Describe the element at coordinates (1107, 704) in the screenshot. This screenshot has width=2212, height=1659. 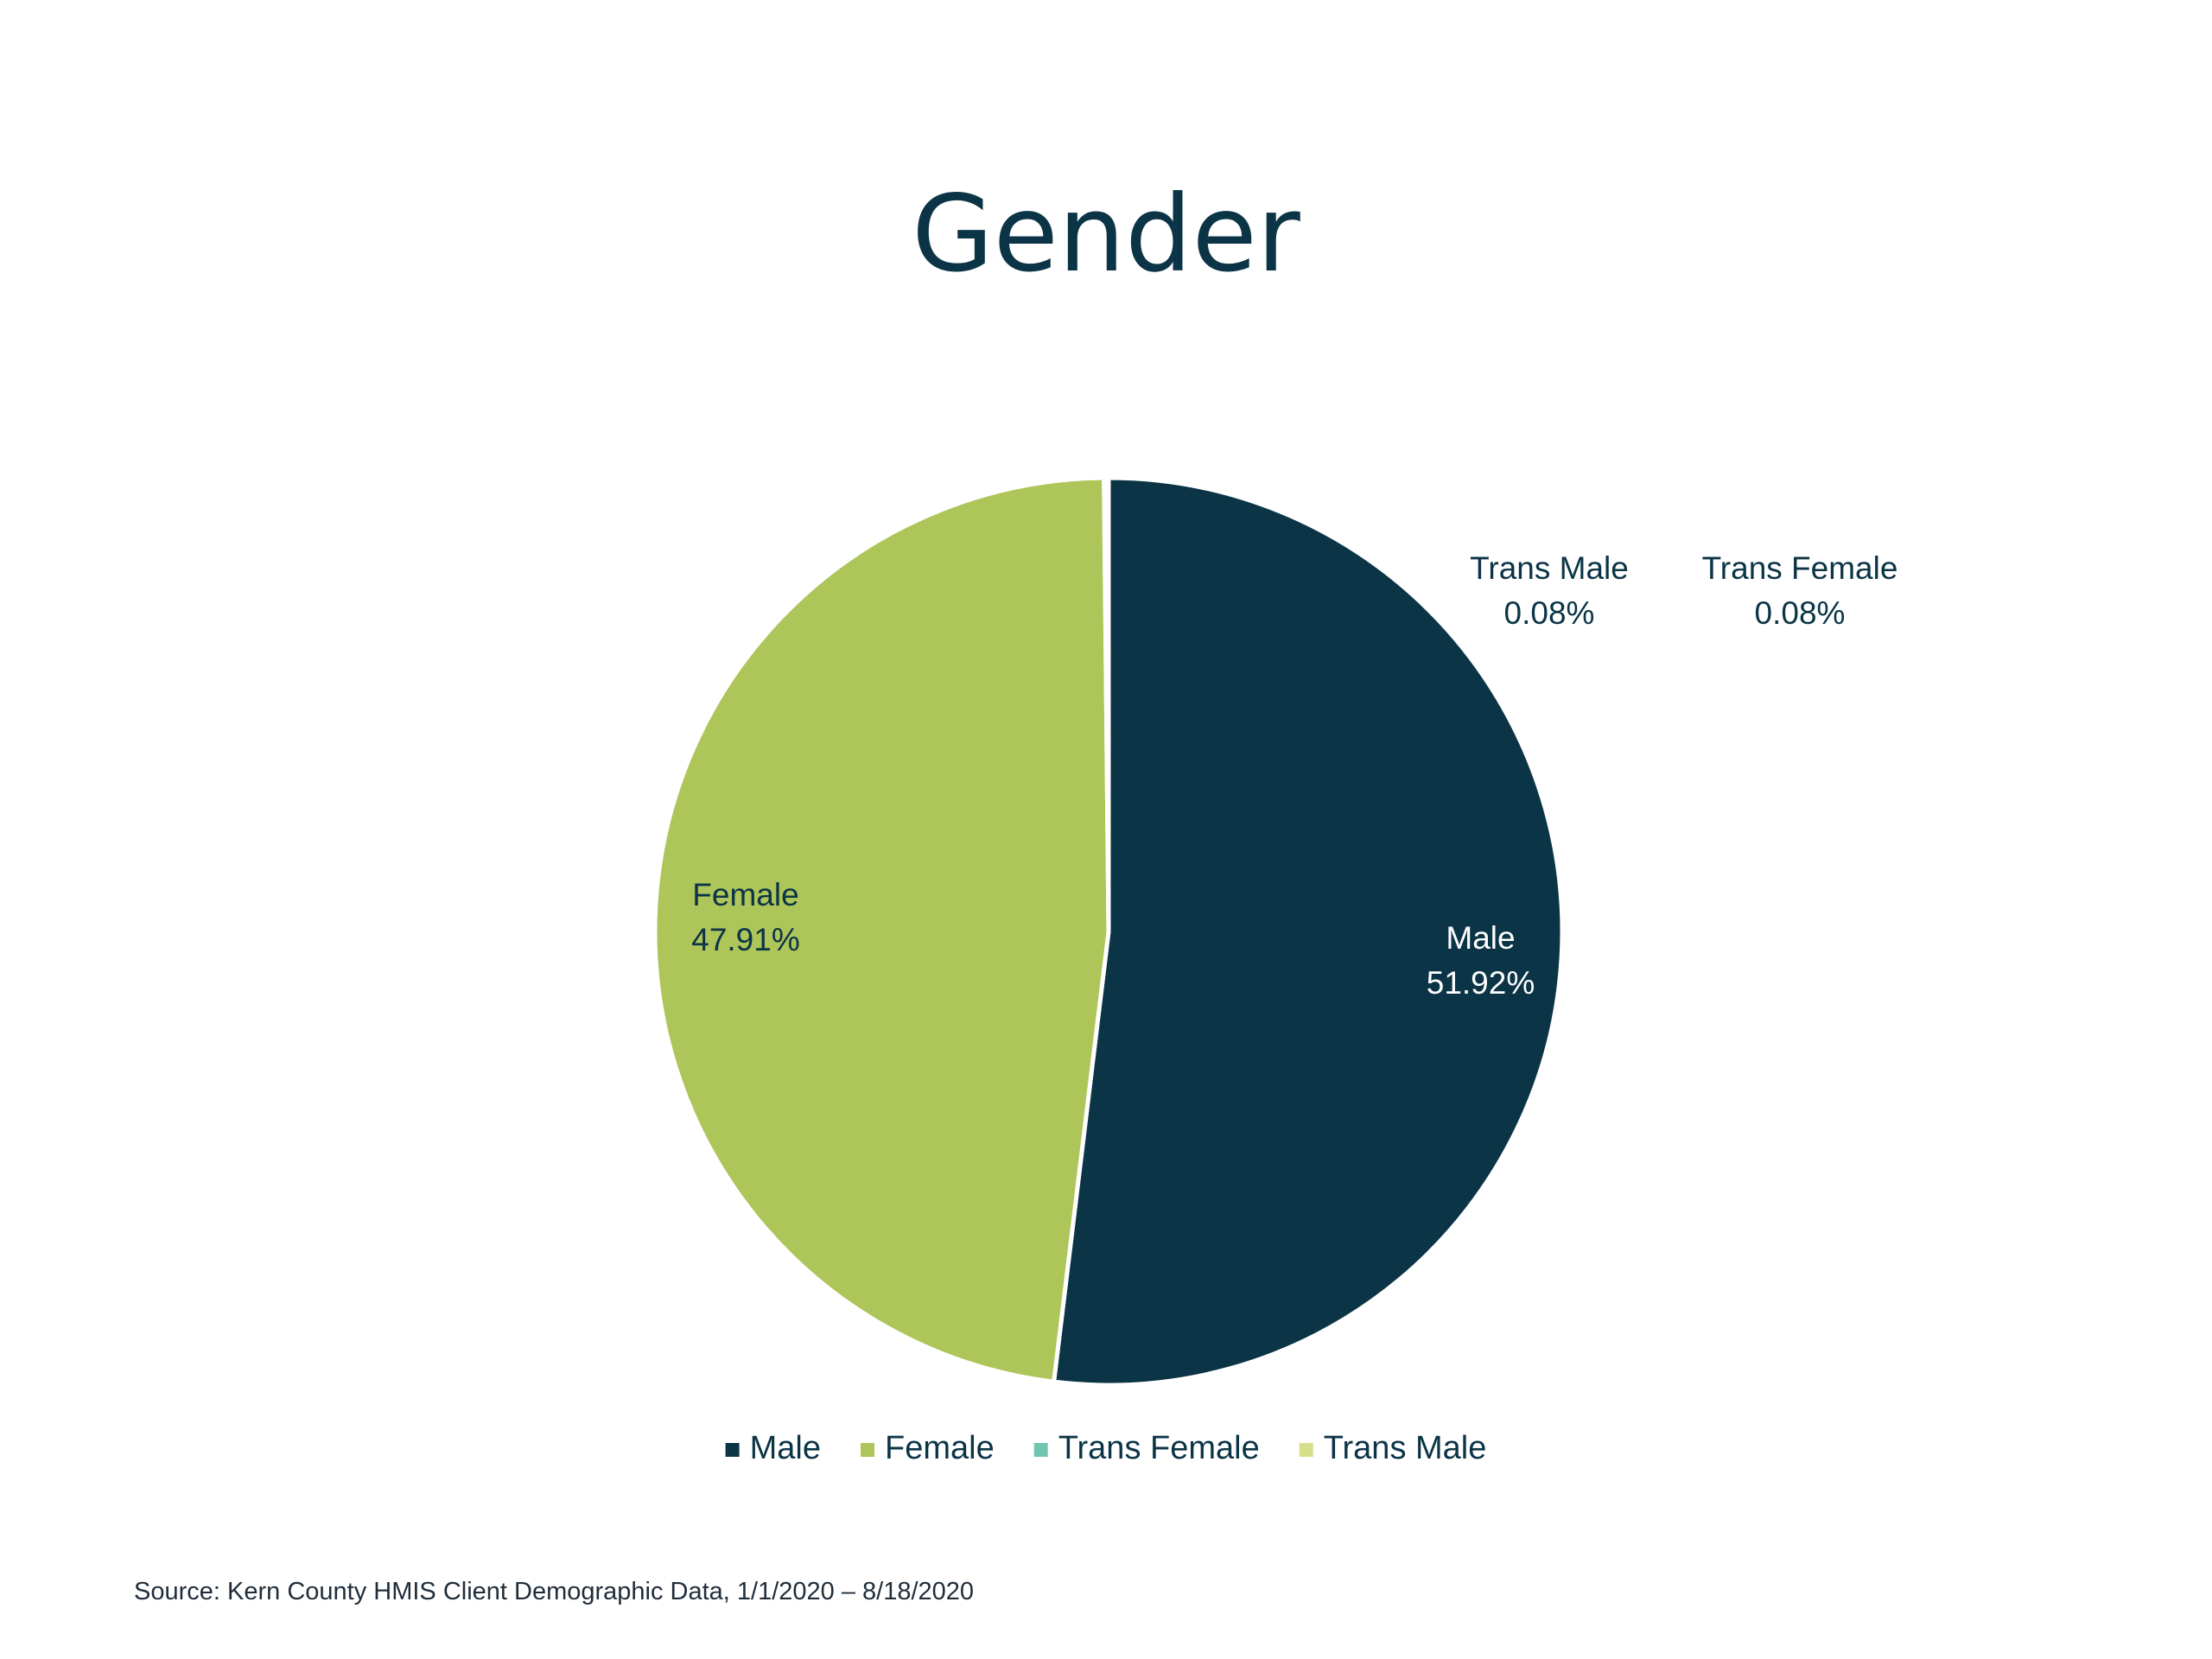
I see `pie-slice-trans-male` at that location.